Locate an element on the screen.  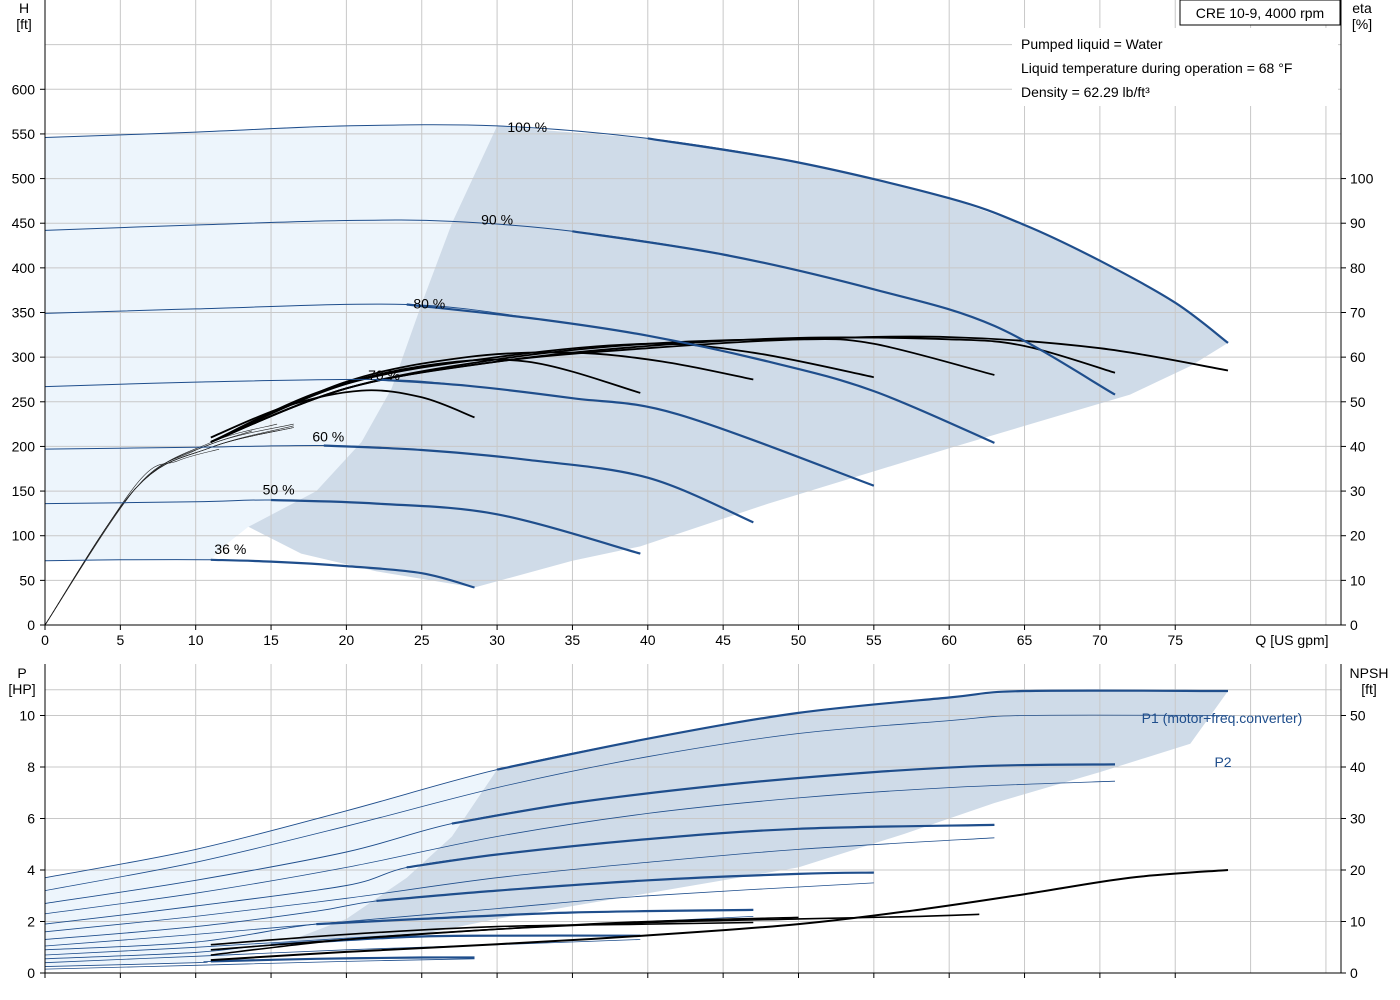
x-tick-label: 75 is located at coordinates (1175, 640).